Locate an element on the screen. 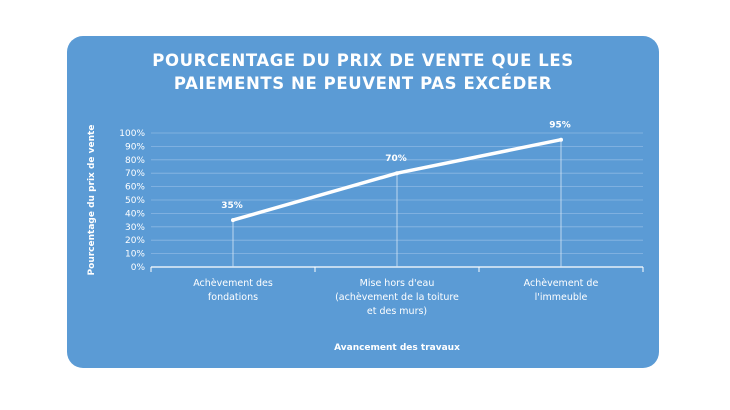  chart-title-line-2: PAIEMENTS NE PEUVENT PAS EXCÉDER is located at coordinates (363, 83).